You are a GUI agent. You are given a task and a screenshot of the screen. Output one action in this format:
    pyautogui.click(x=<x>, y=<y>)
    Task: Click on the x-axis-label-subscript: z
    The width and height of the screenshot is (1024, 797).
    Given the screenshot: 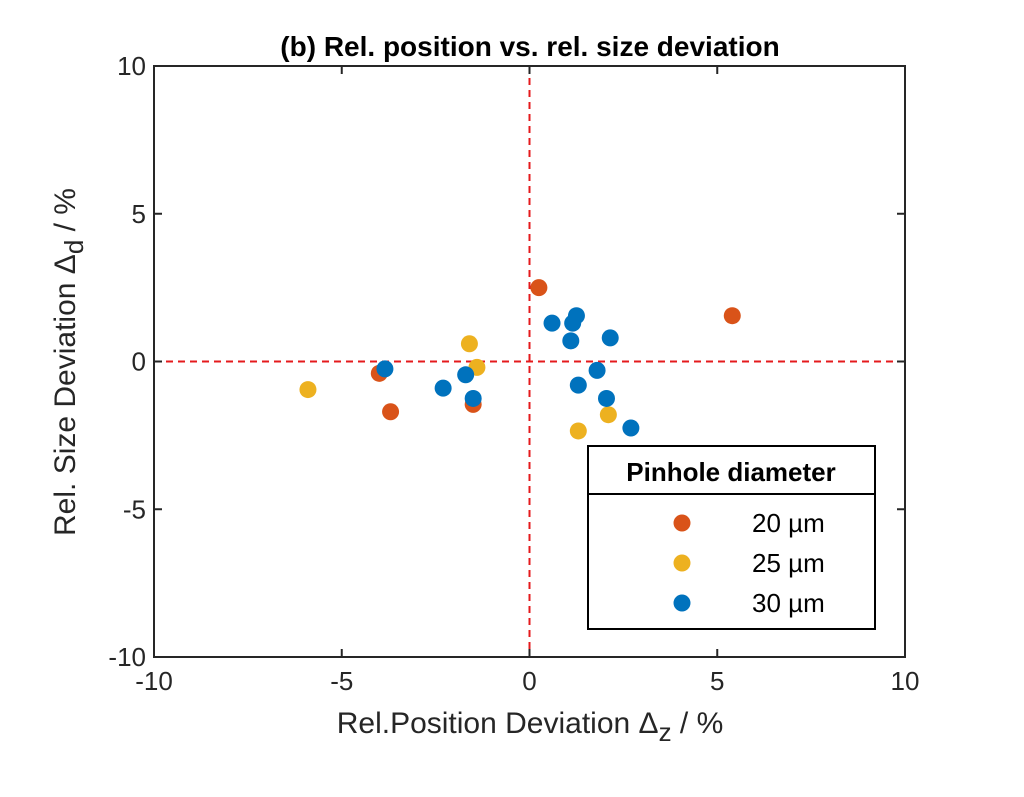 What is the action you would take?
    pyautogui.click(x=665, y=732)
    